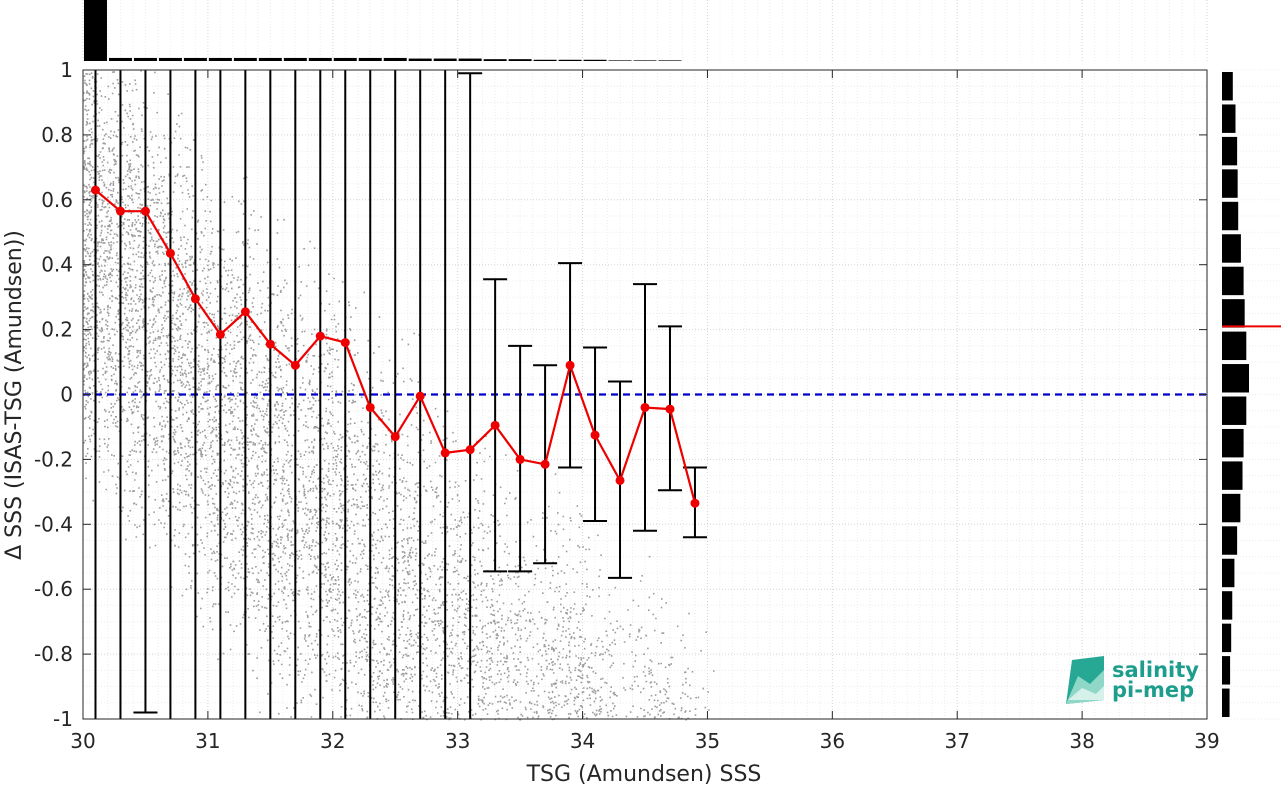  I want to click on y-tick-label: 0.8, so click(57, 135).